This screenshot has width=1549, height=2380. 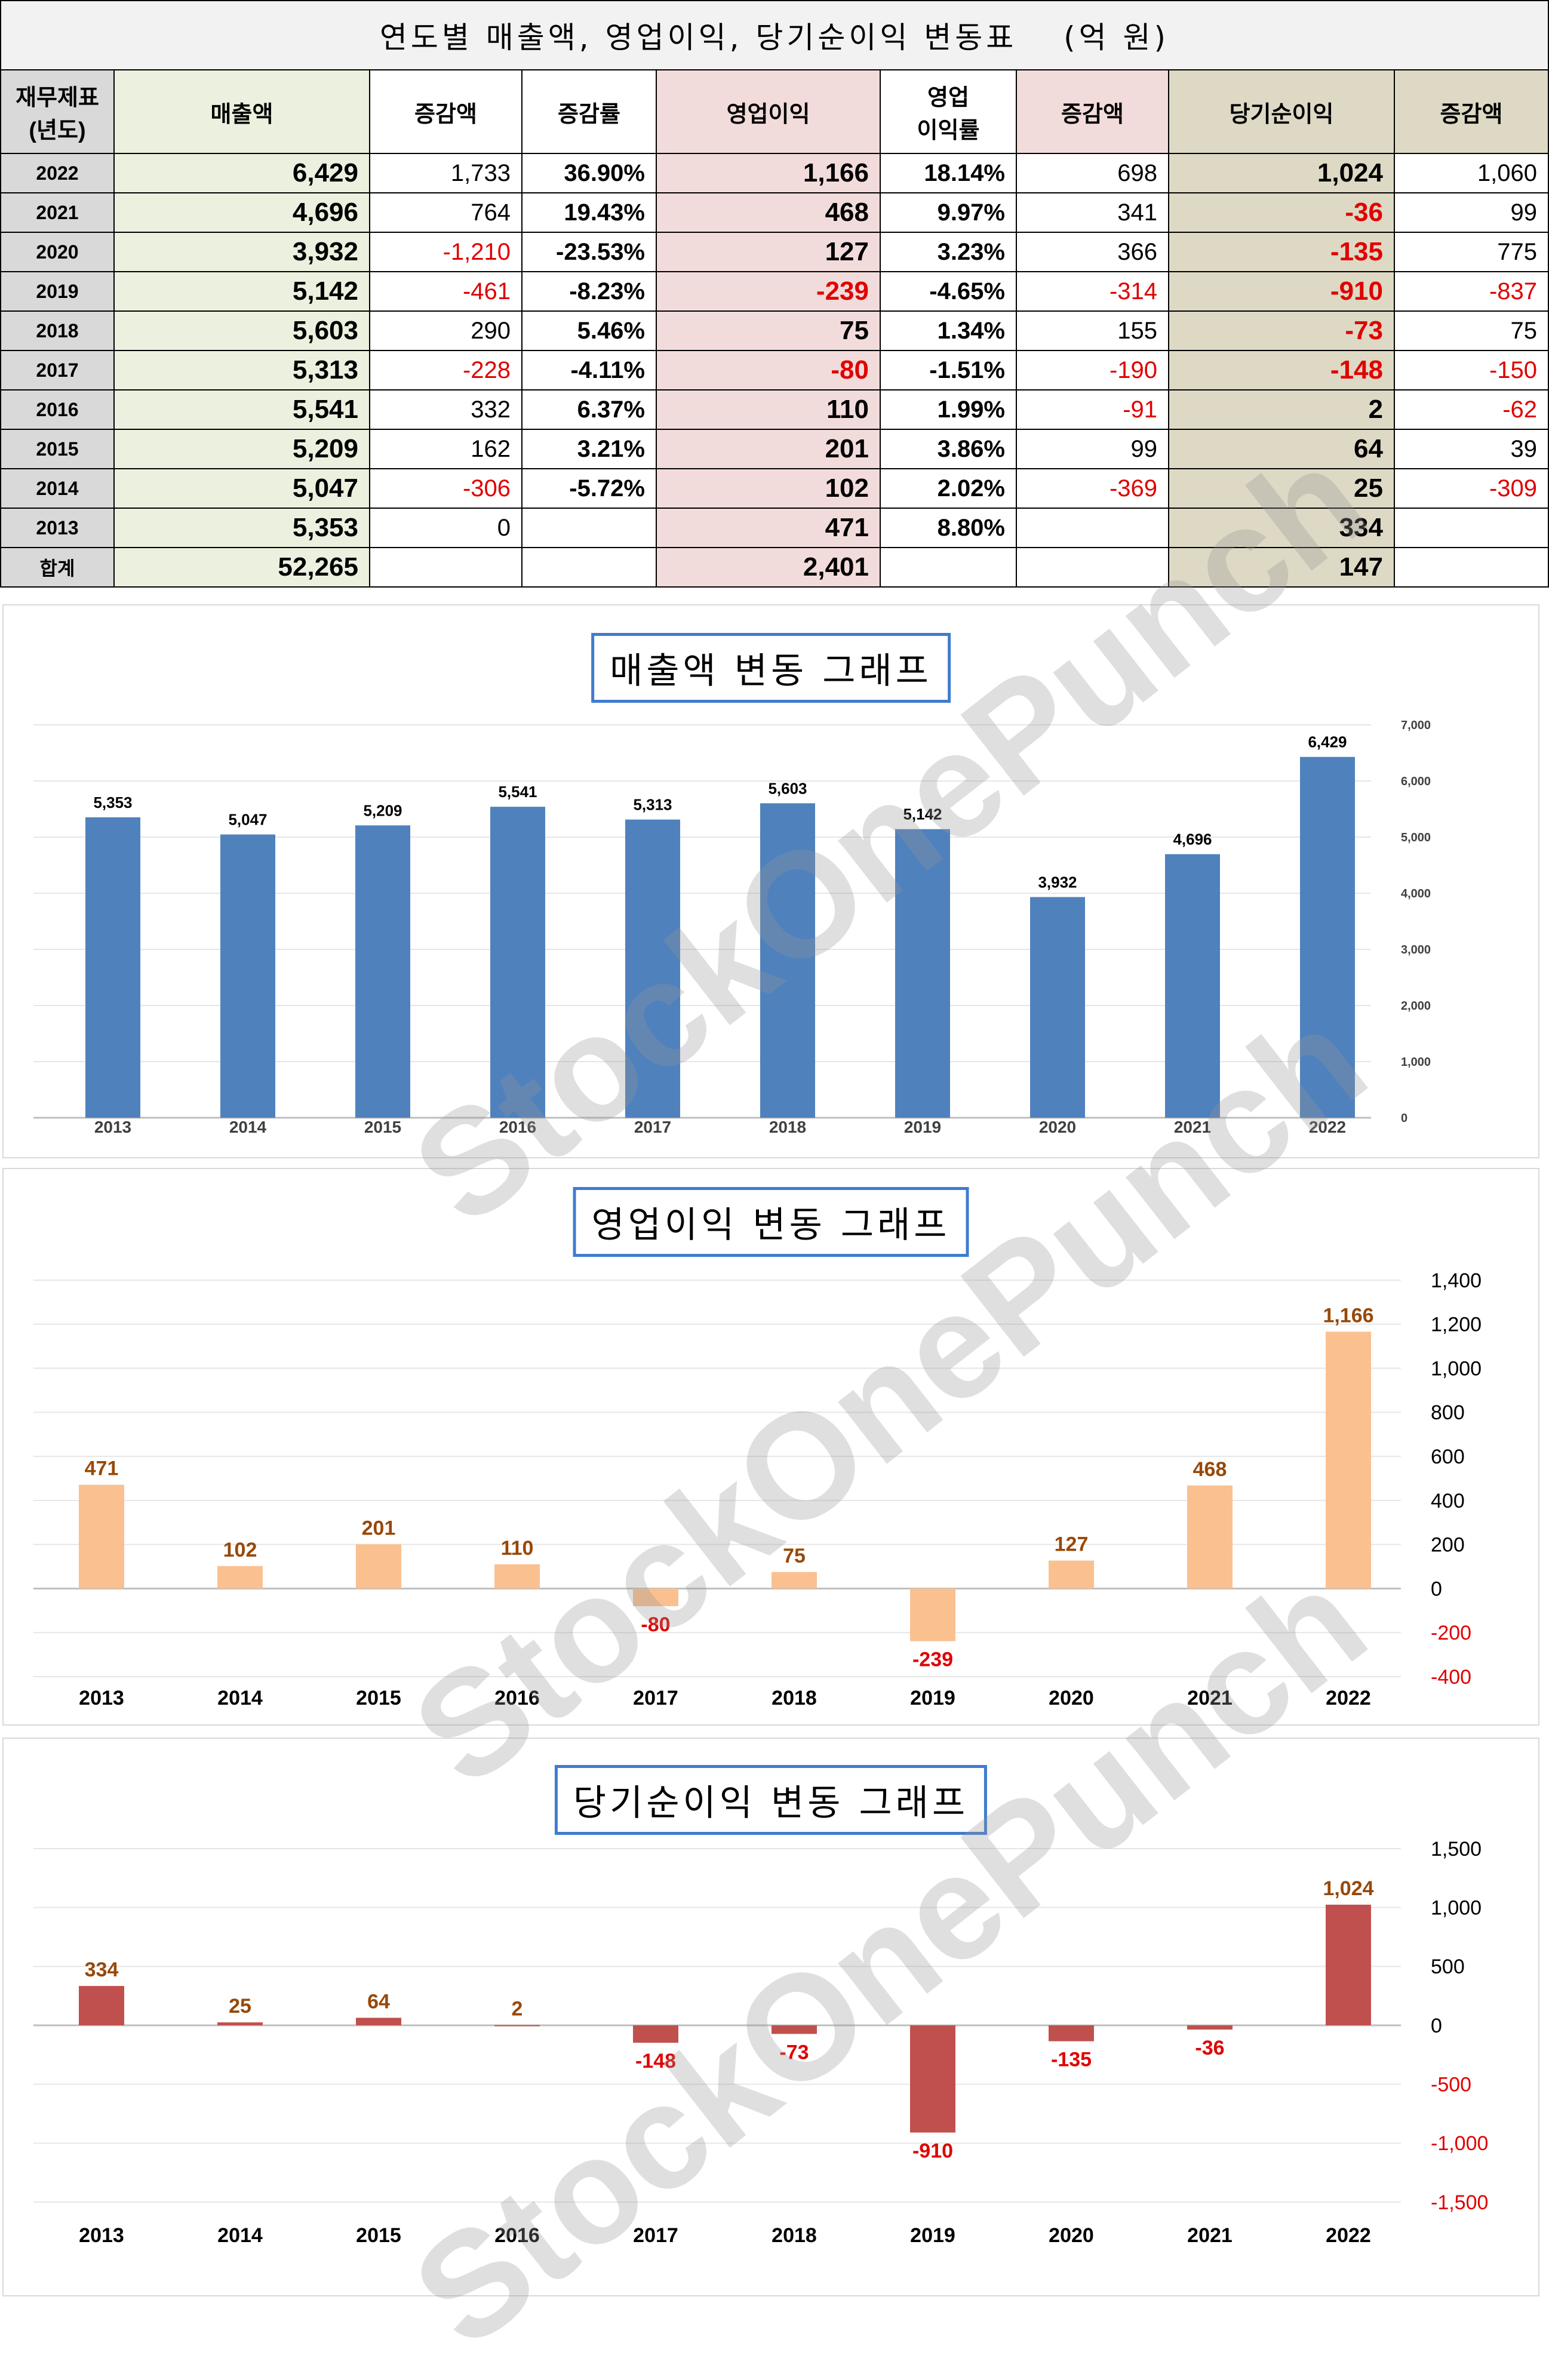 I want to click on y-tick-label: 1,500, so click(x=1456, y=1849).